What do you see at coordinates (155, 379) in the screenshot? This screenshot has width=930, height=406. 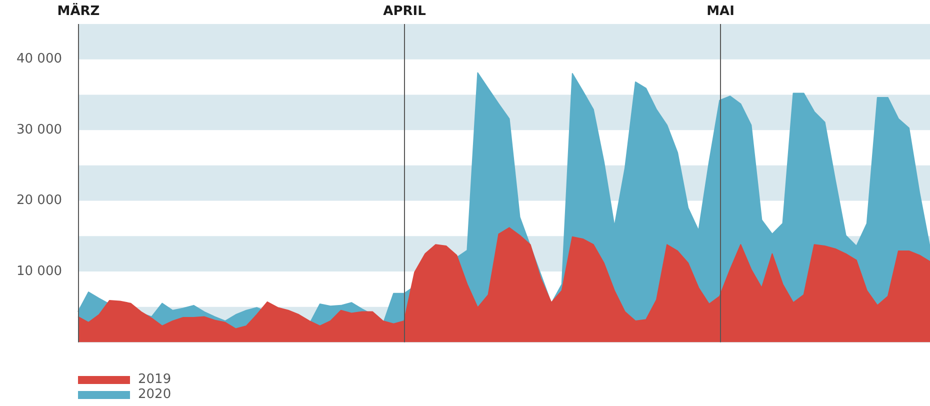 I see `legend-label: 2019` at bounding box center [155, 379].